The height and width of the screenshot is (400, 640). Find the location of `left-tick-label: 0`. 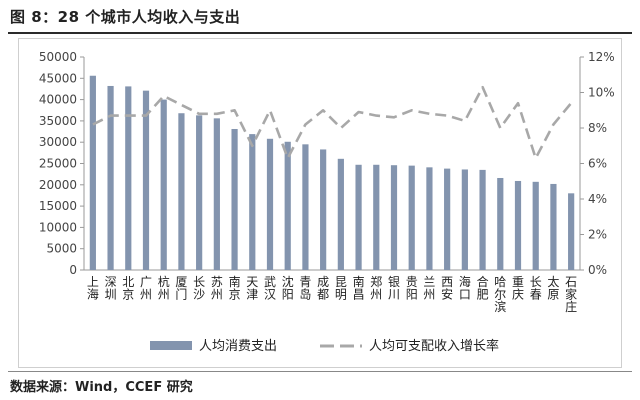

left-tick-label: 0 is located at coordinates (73, 270).